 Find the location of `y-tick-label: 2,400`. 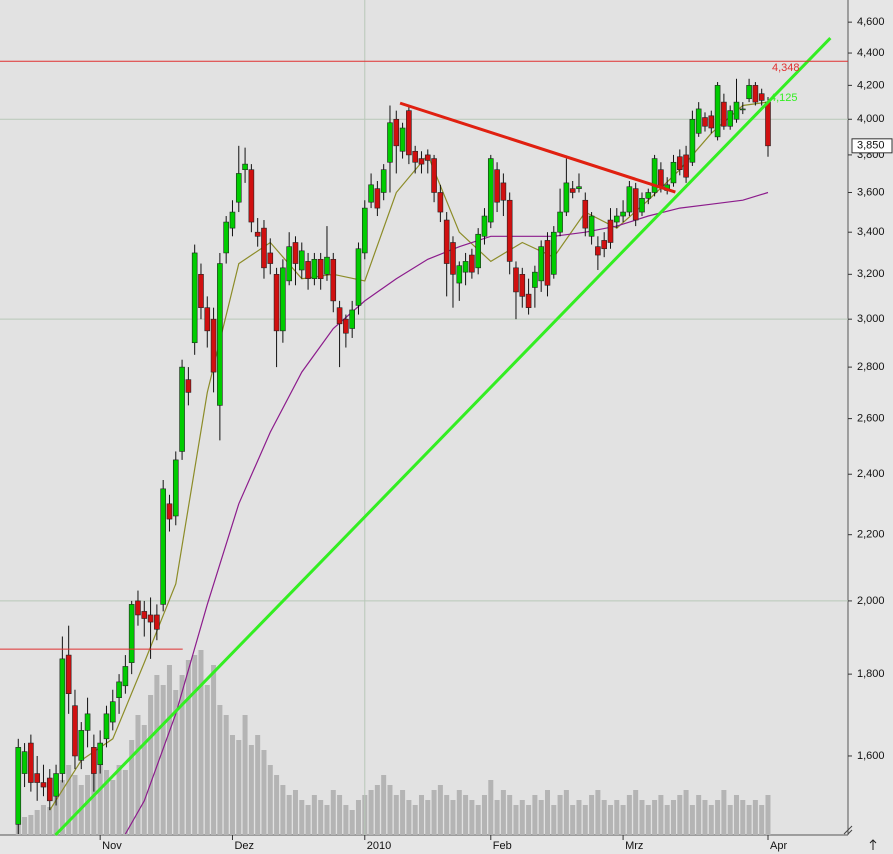

y-tick-label: 2,400 is located at coordinates (871, 474).